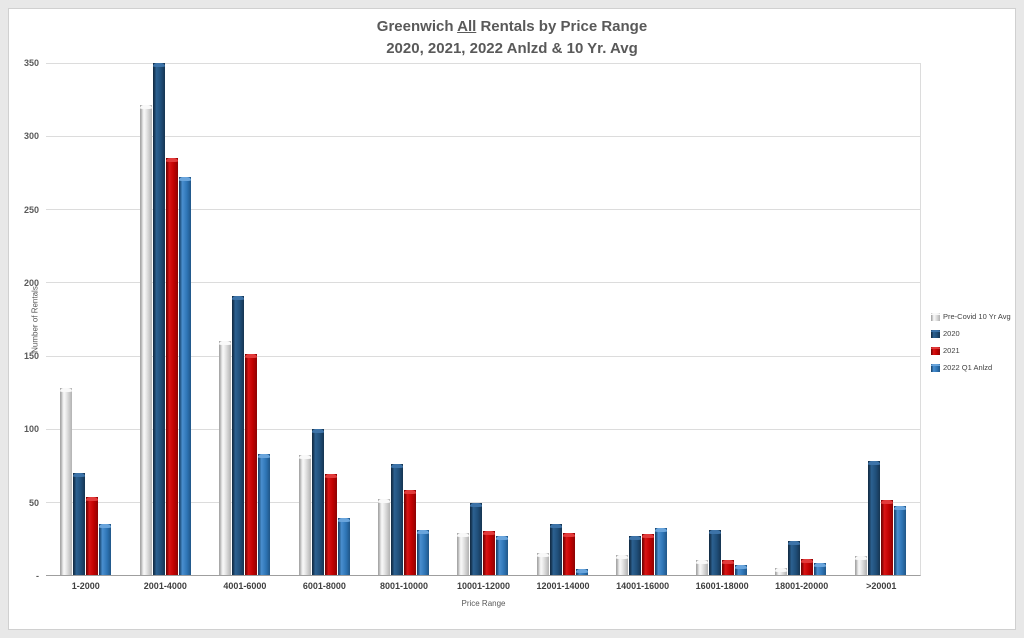 The height and width of the screenshot is (638, 1024). Describe the element at coordinates (802, 586) in the screenshot. I see `x-tick-label: 18001-20000` at that location.